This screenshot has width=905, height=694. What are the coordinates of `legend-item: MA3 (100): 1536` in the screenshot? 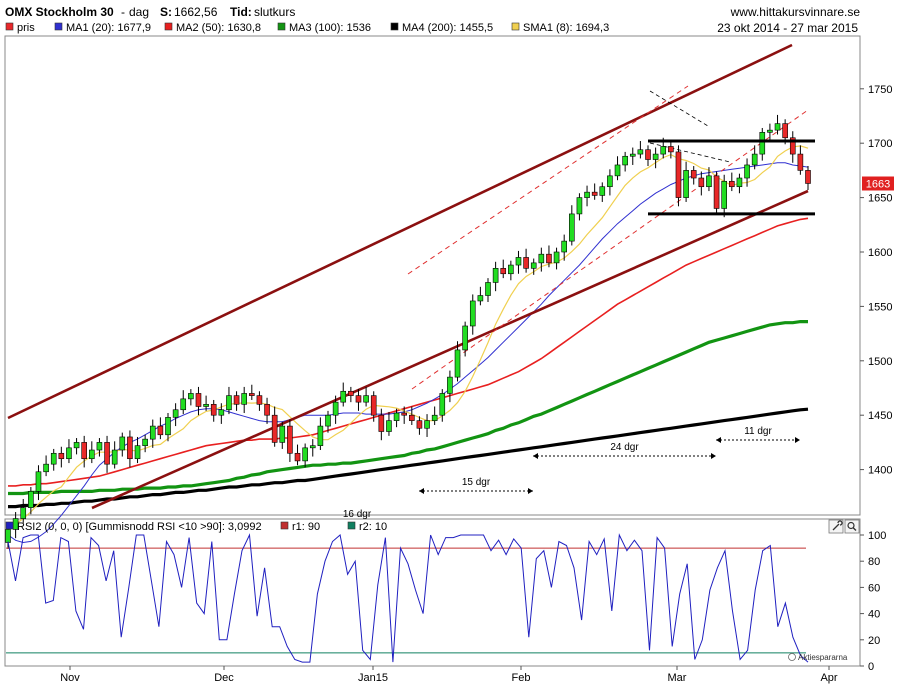 It's located at (324, 28).